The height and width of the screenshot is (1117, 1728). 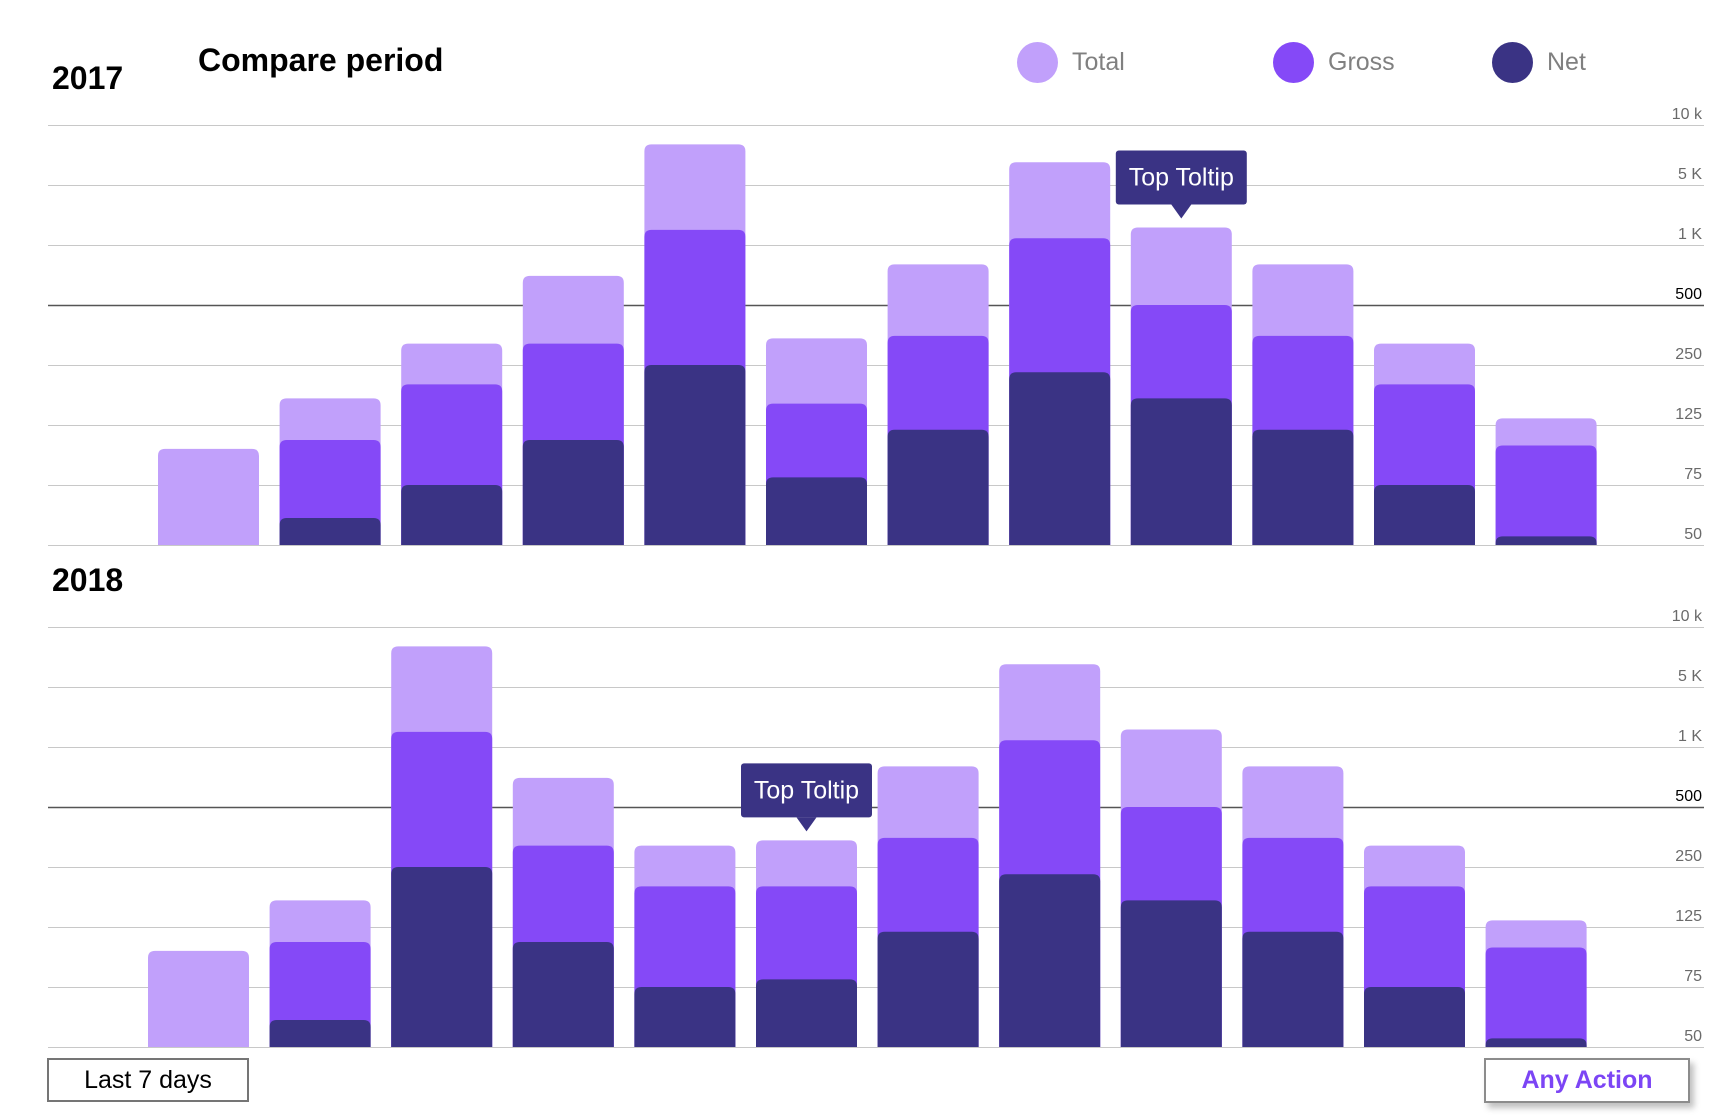 What do you see at coordinates (1037, 62) in the screenshot?
I see `legend-swatch-total` at bounding box center [1037, 62].